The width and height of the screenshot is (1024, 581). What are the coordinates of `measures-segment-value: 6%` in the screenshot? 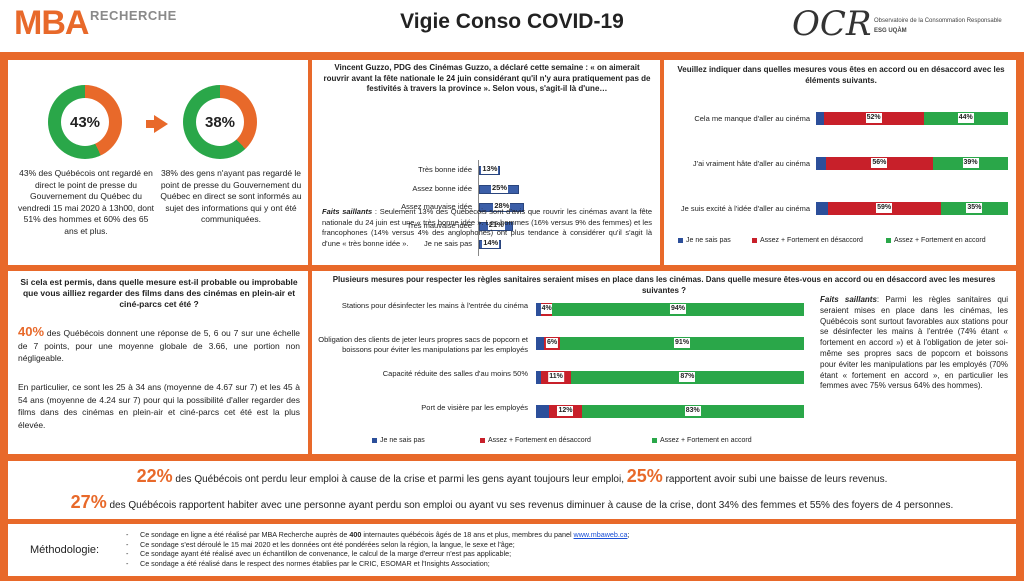 It's located at (552, 343).